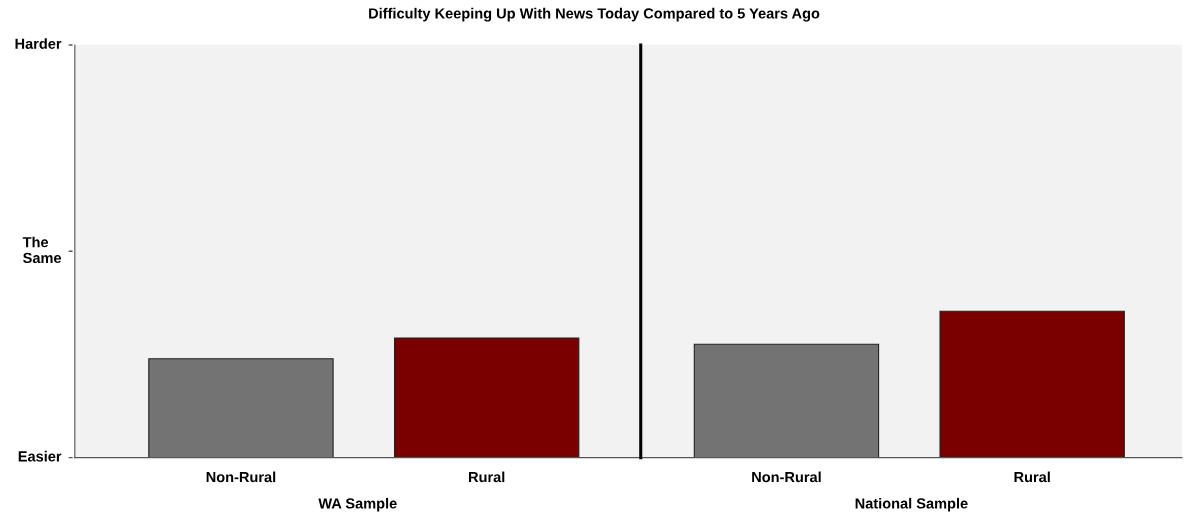 The image size is (1188, 523). What do you see at coordinates (357, 504) in the screenshot?
I see `text: WA Sample` at bounding box center [357, 504].